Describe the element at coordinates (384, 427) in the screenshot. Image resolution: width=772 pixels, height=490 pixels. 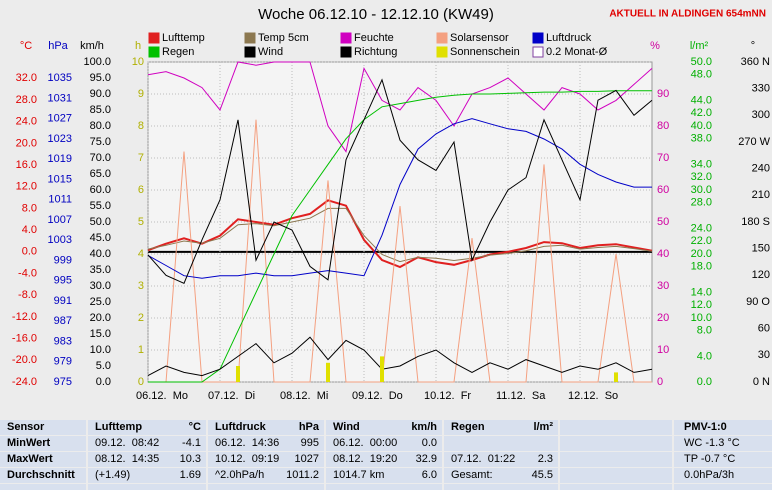
I see `table-cell: Wind km/h` at that location.